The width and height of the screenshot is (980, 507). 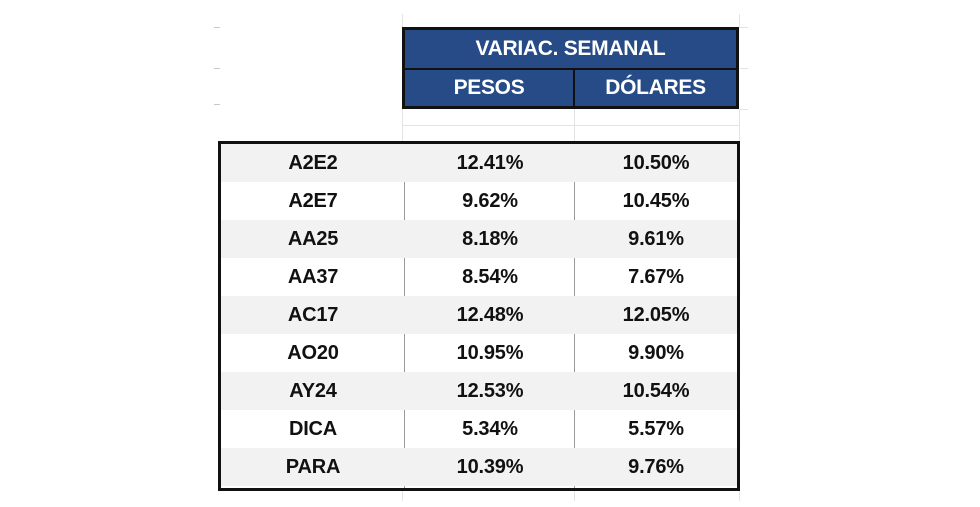 I want to click on table-row: AC17 12.48% 12.05%, so click(x=479, y=315).